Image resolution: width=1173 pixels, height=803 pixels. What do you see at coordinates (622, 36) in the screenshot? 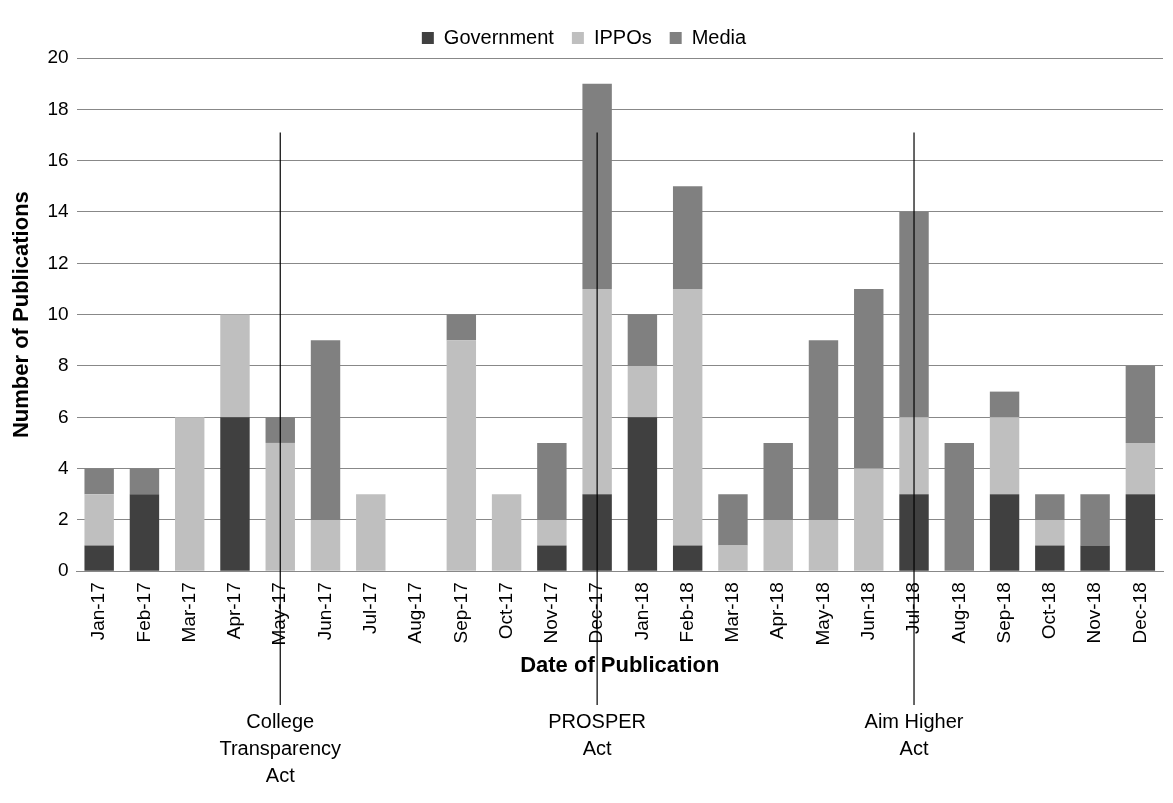
I see `legend-label: IPPOs` at bounding box center [622, 36].